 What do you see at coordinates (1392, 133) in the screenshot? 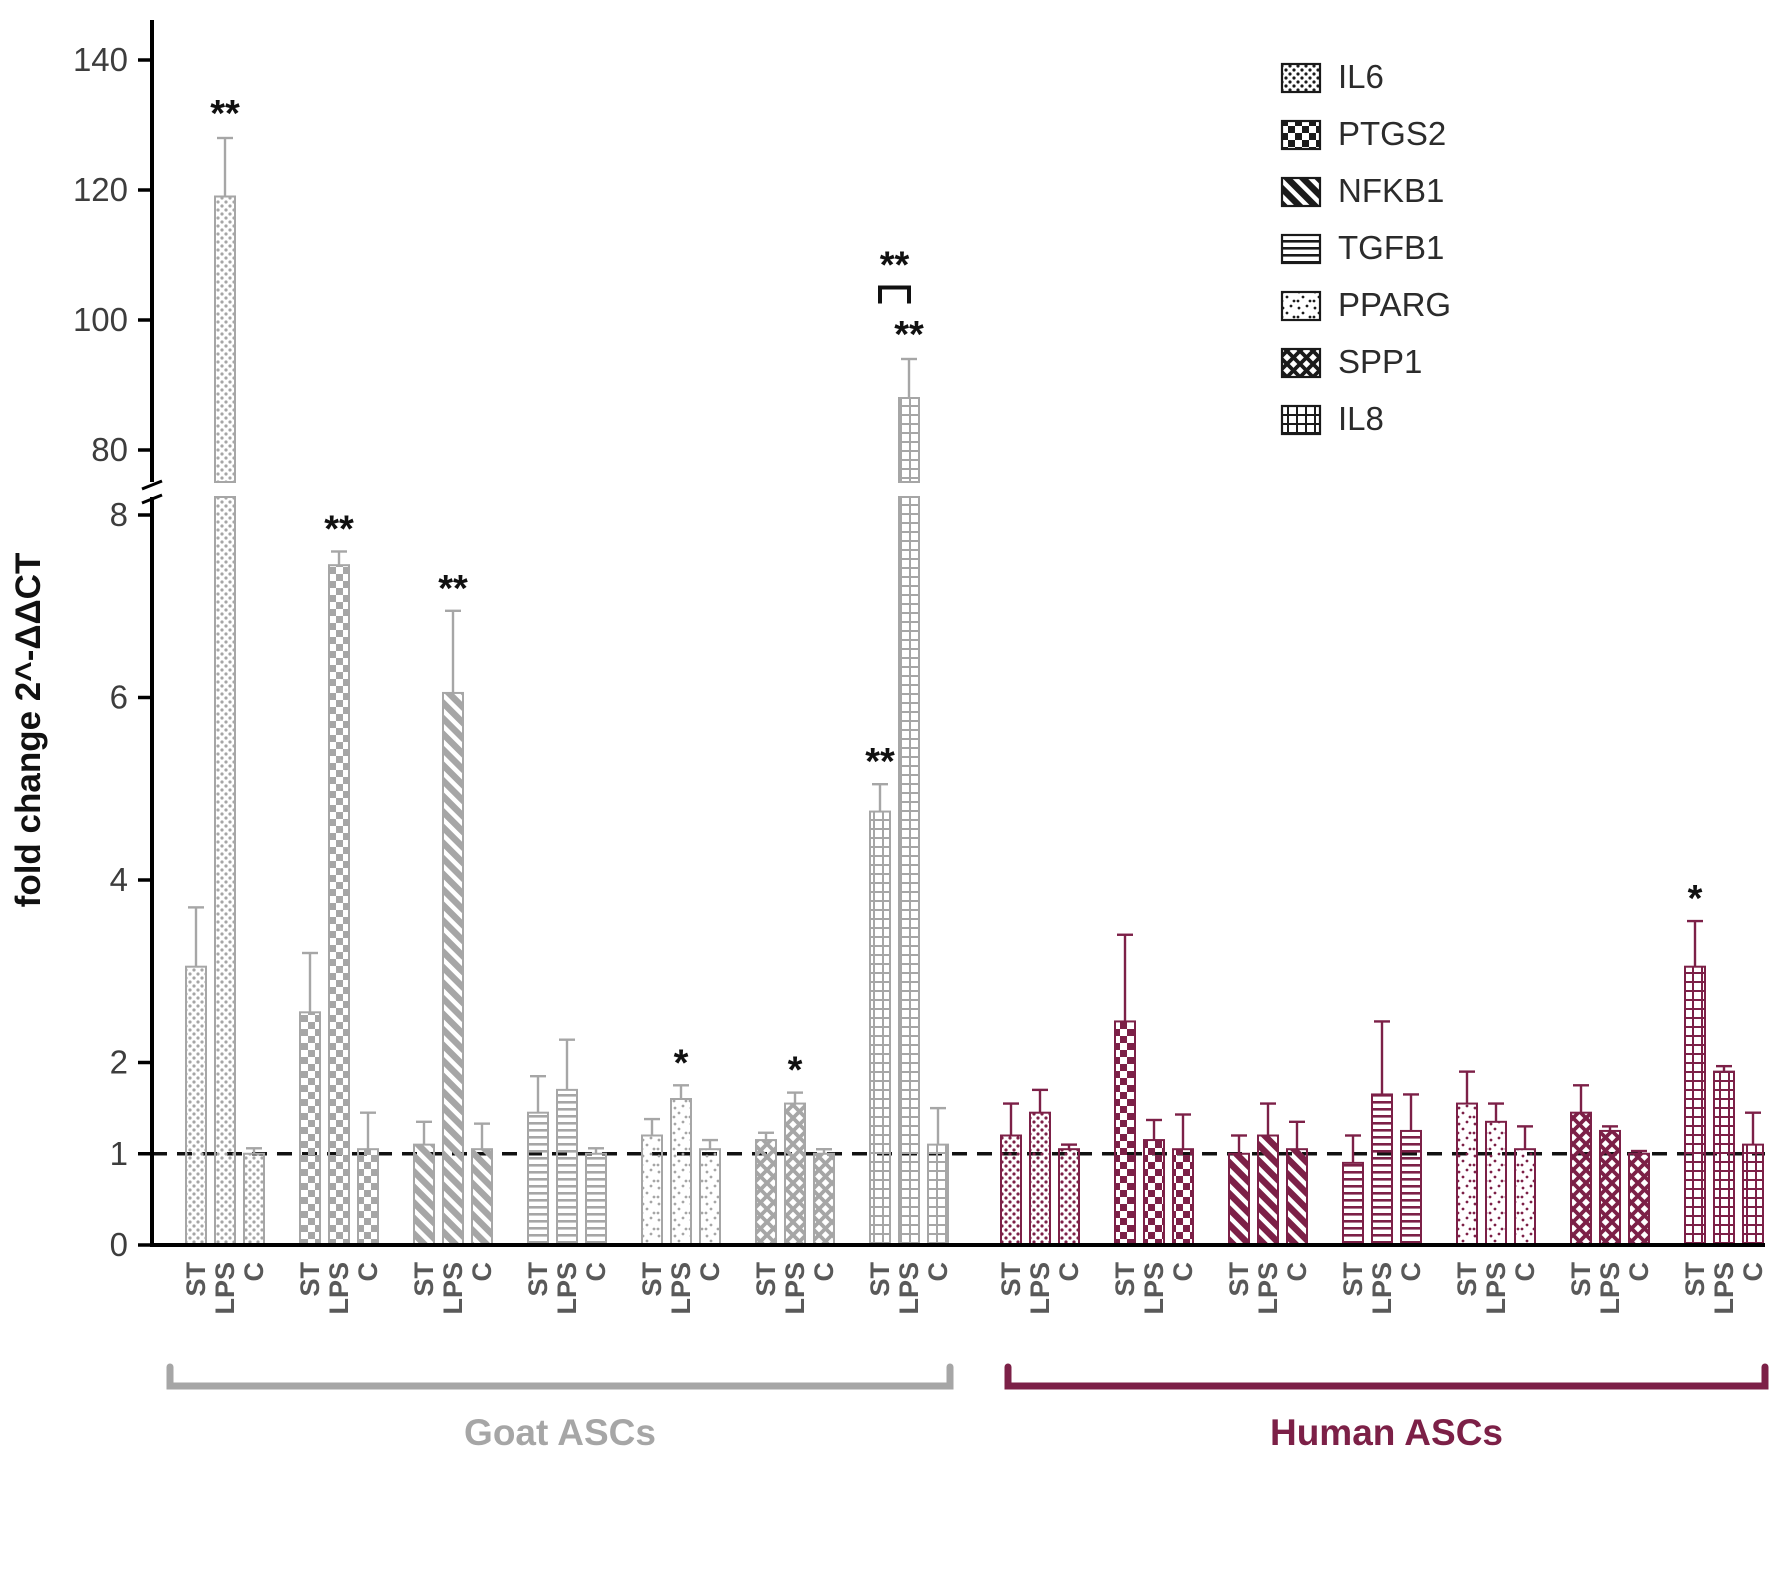
I see `legend-label: PTGS2` at bounding box center [1392, 133].